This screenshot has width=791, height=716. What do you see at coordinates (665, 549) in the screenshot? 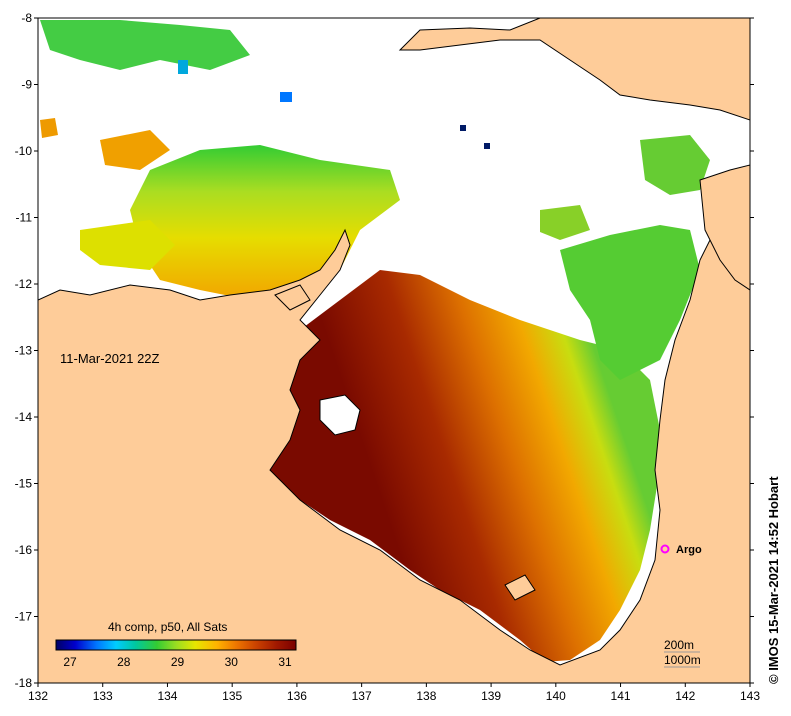
I see `argo-marker-icon` at bounding box center [665, 549].